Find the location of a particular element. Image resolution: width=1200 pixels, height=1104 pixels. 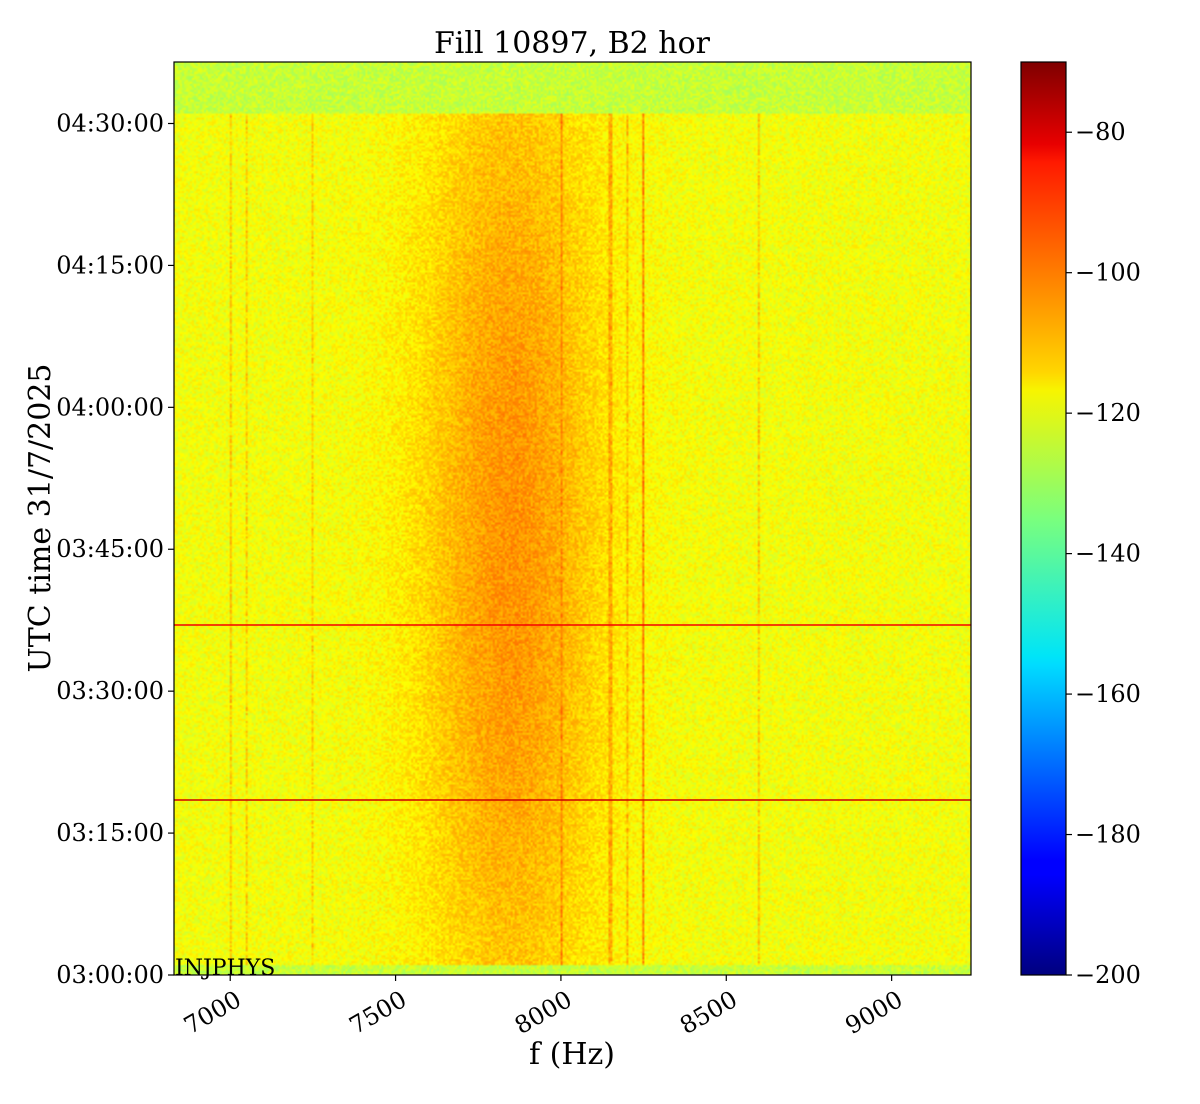

colorbar-tick-label-6: −200 is located at coordinates (1108, 975).